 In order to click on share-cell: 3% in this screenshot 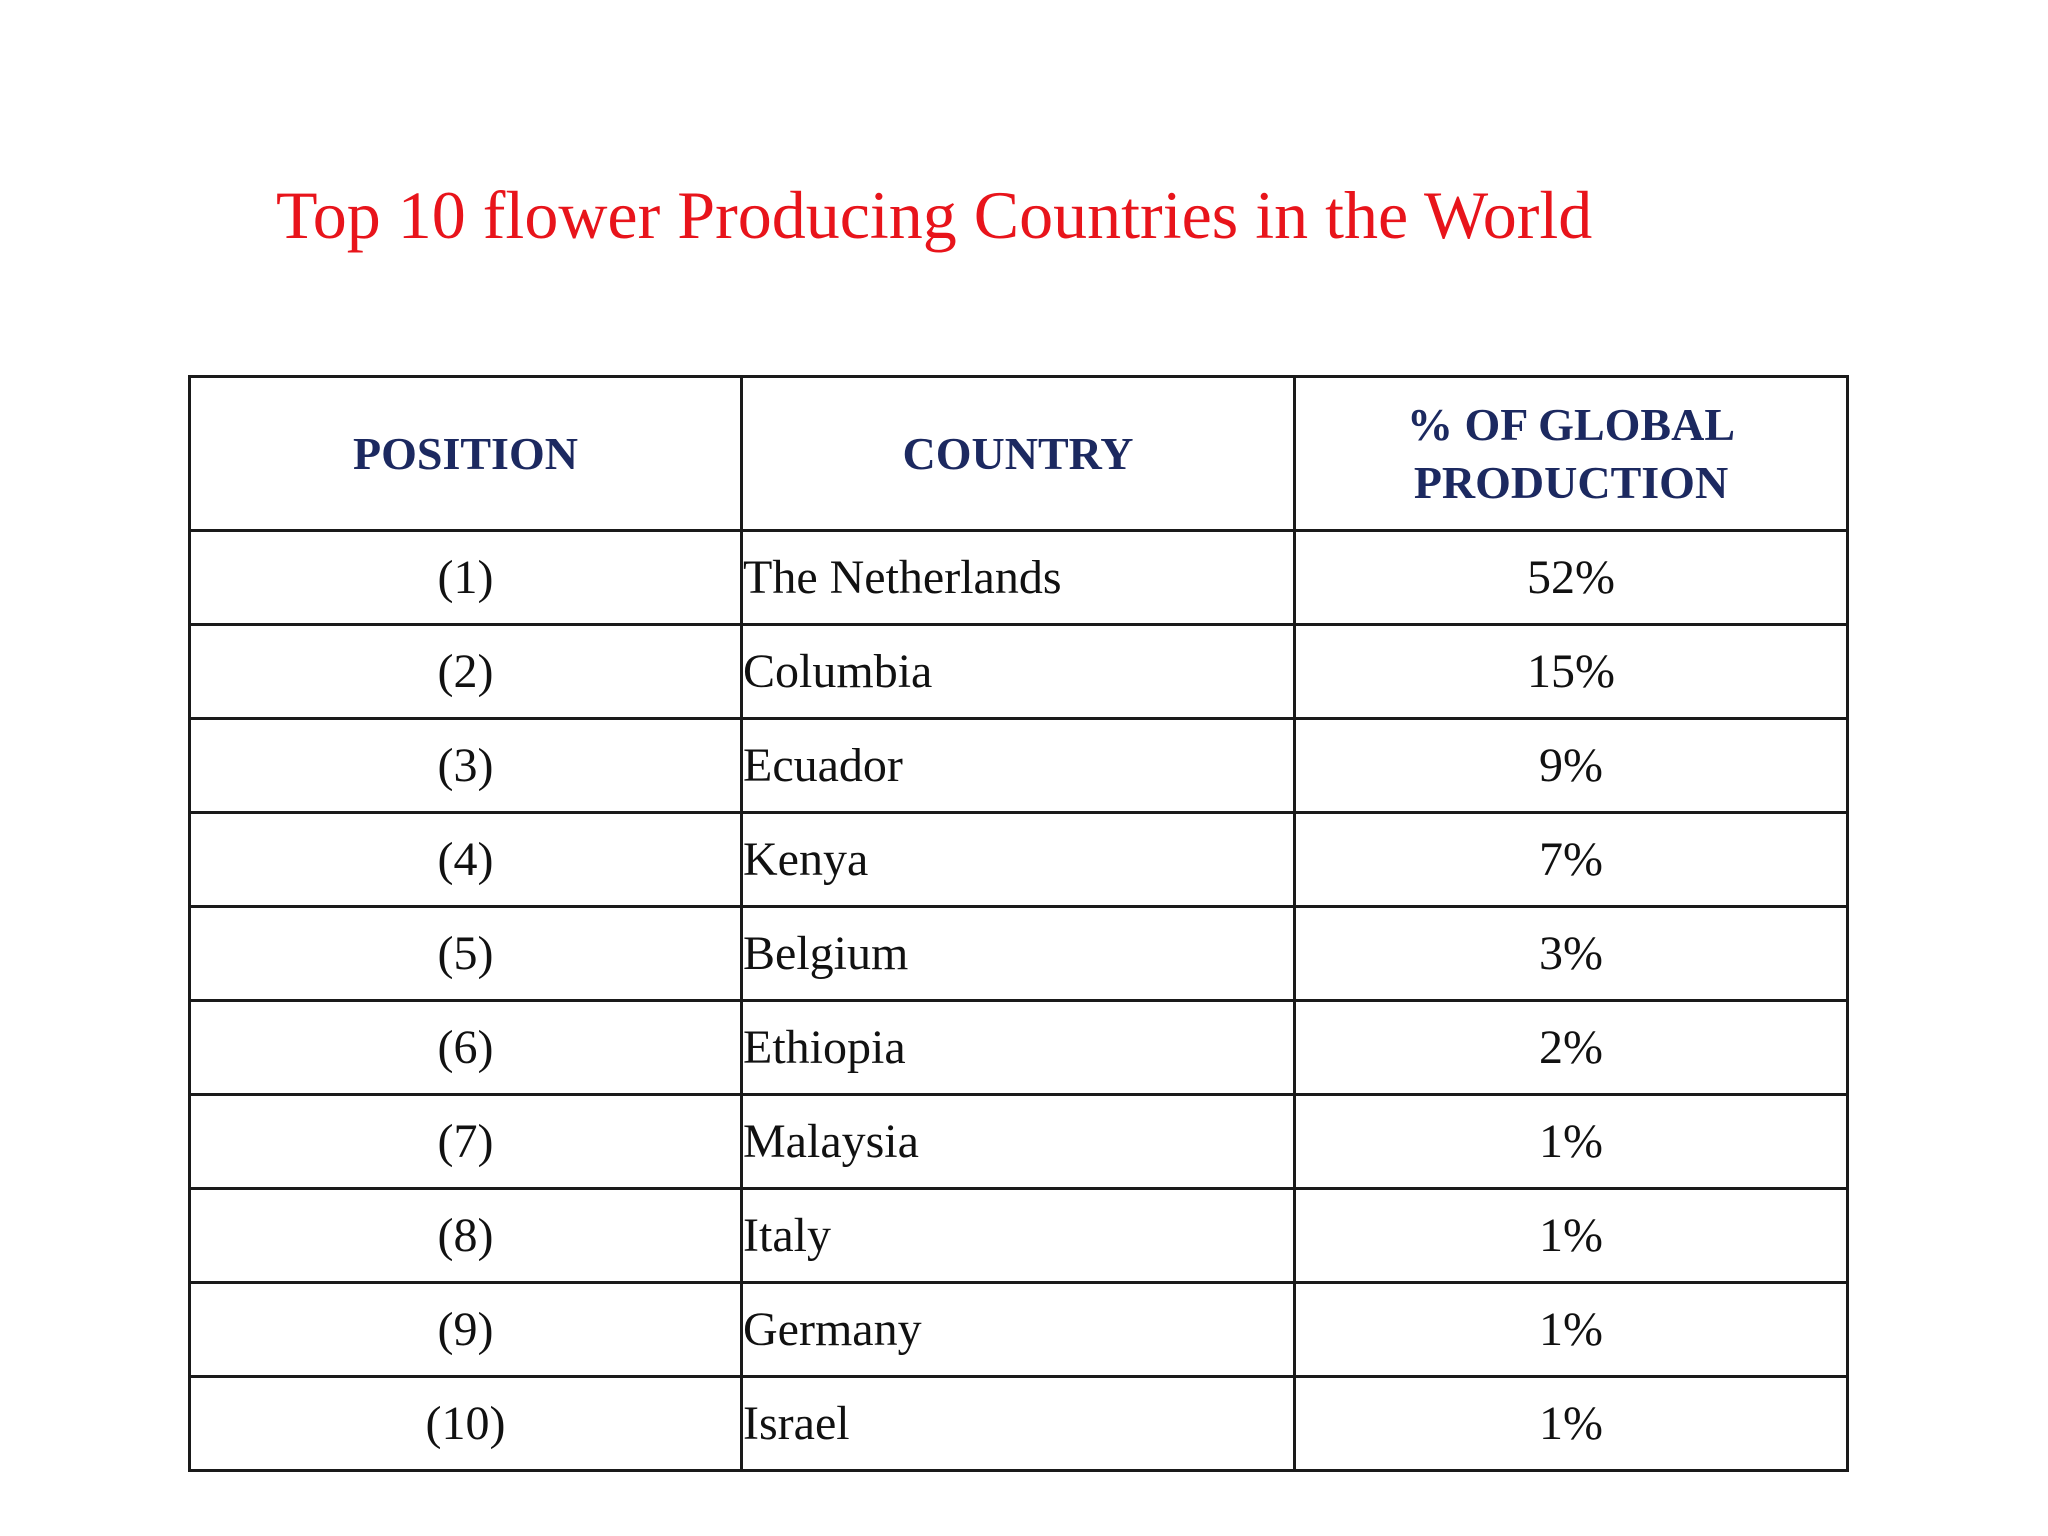, I will do `click(1571, 953)`.